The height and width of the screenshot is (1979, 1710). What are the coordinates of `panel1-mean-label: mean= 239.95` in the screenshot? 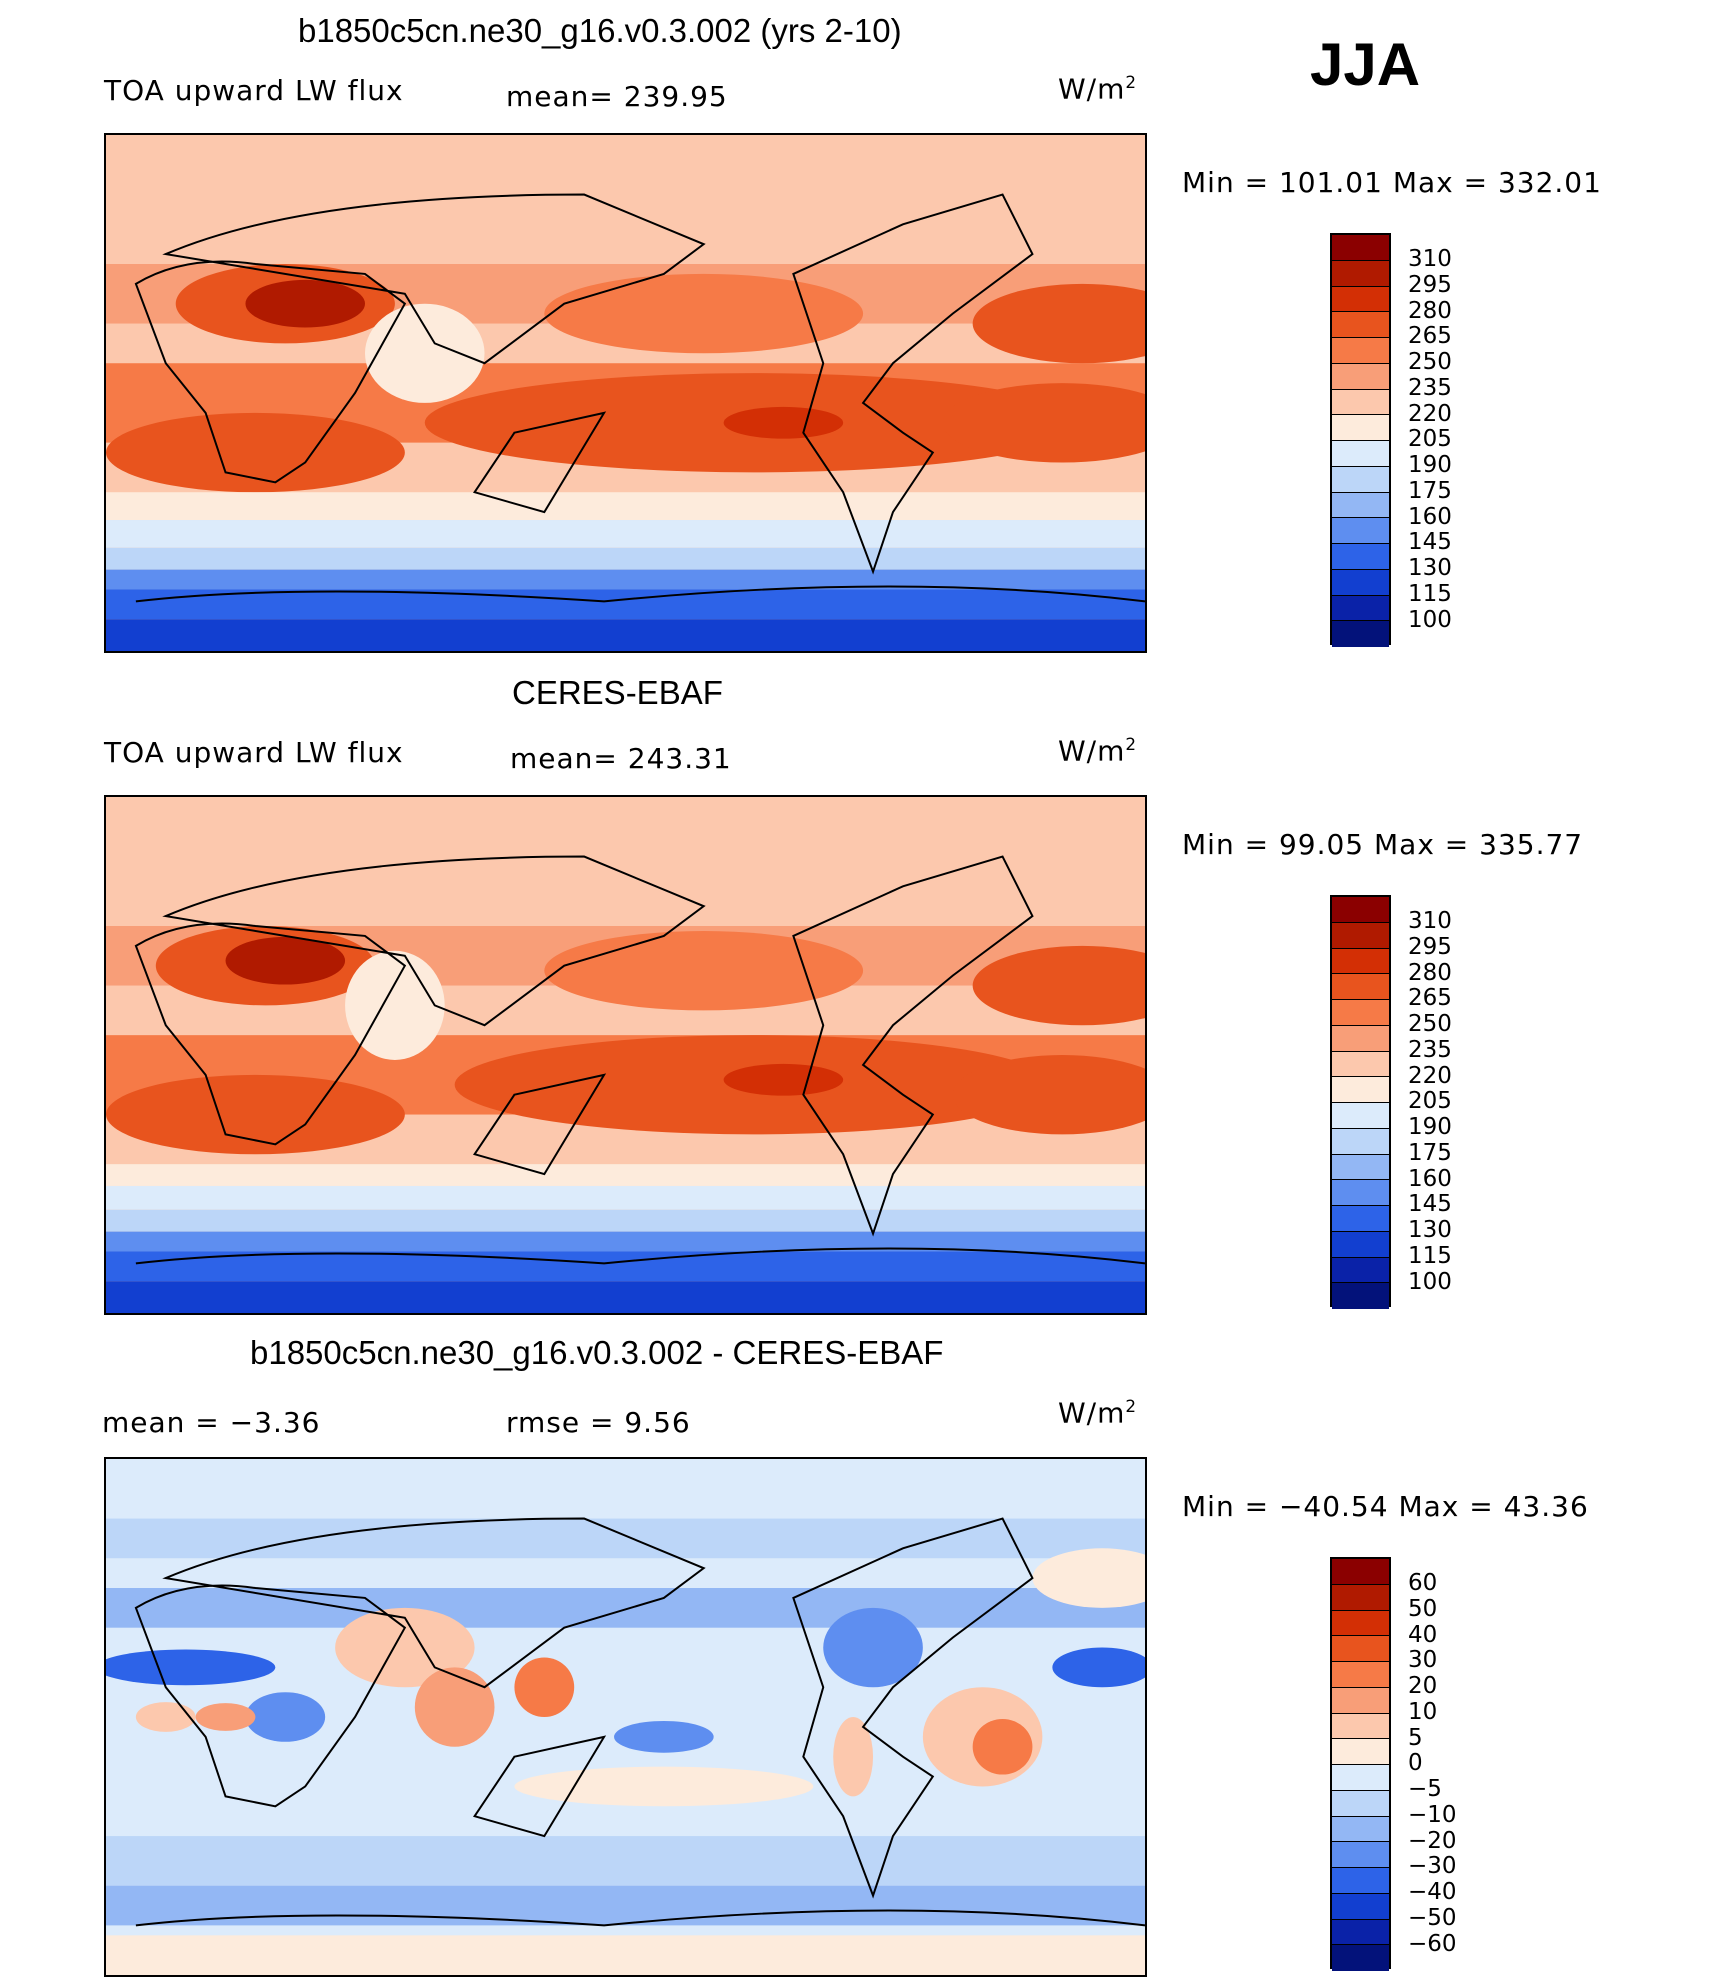 It's located at (617, 96).